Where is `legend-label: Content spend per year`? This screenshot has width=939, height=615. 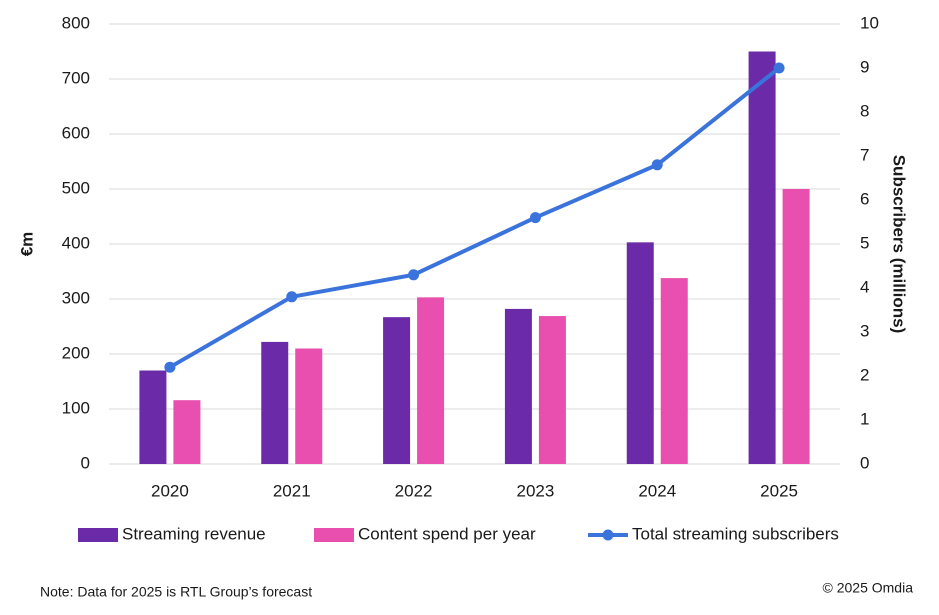
legend-label: Content spend per year is located at coordinates (447, 533).